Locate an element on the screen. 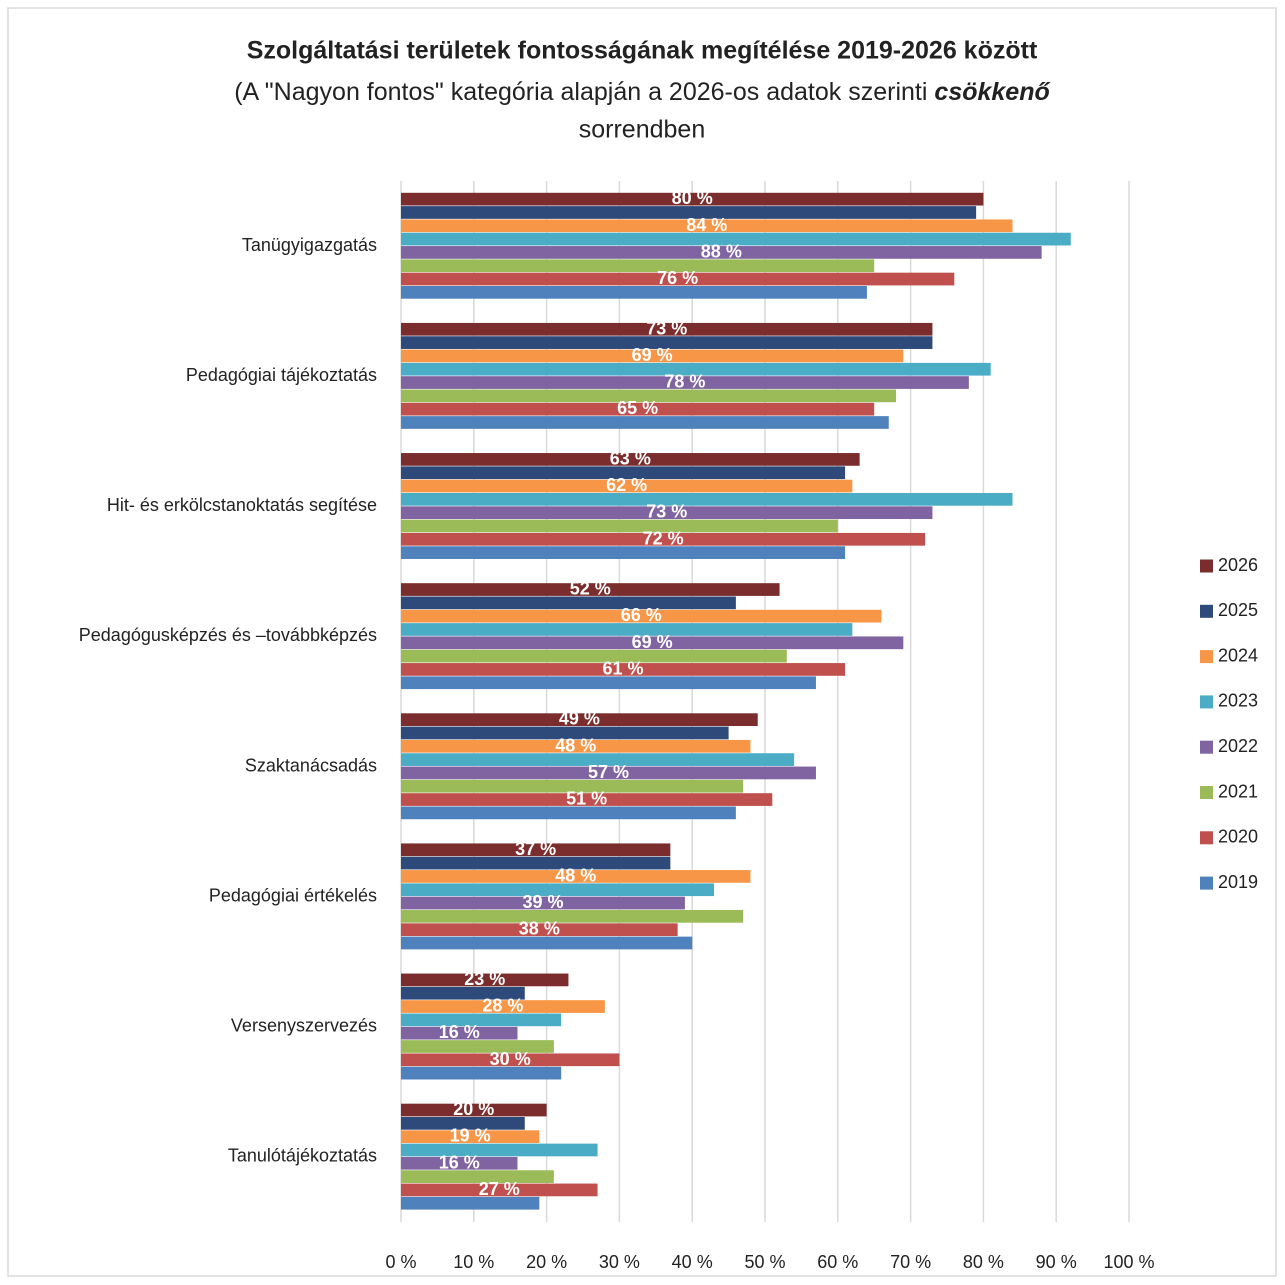 This screenshot has height=1285, width=1285. data-label: 76 % is located at coordinates (677, 278).